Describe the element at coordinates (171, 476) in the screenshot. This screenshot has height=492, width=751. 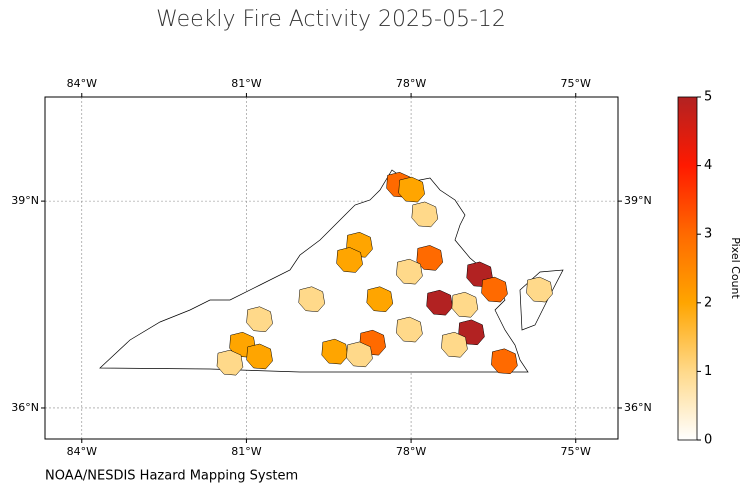
I see `source: NOAA/NESDIS Hazard Mapping System` at that location.